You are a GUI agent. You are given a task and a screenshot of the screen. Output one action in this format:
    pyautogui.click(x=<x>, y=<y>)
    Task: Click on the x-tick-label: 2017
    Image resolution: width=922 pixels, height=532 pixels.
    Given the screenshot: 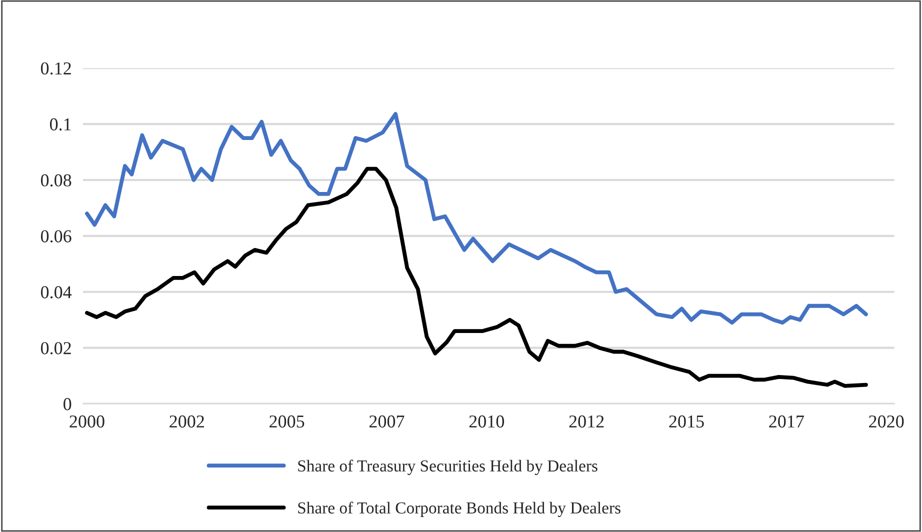 What is the action you would take?
    pyautogui.click(x=786, y=421)
    